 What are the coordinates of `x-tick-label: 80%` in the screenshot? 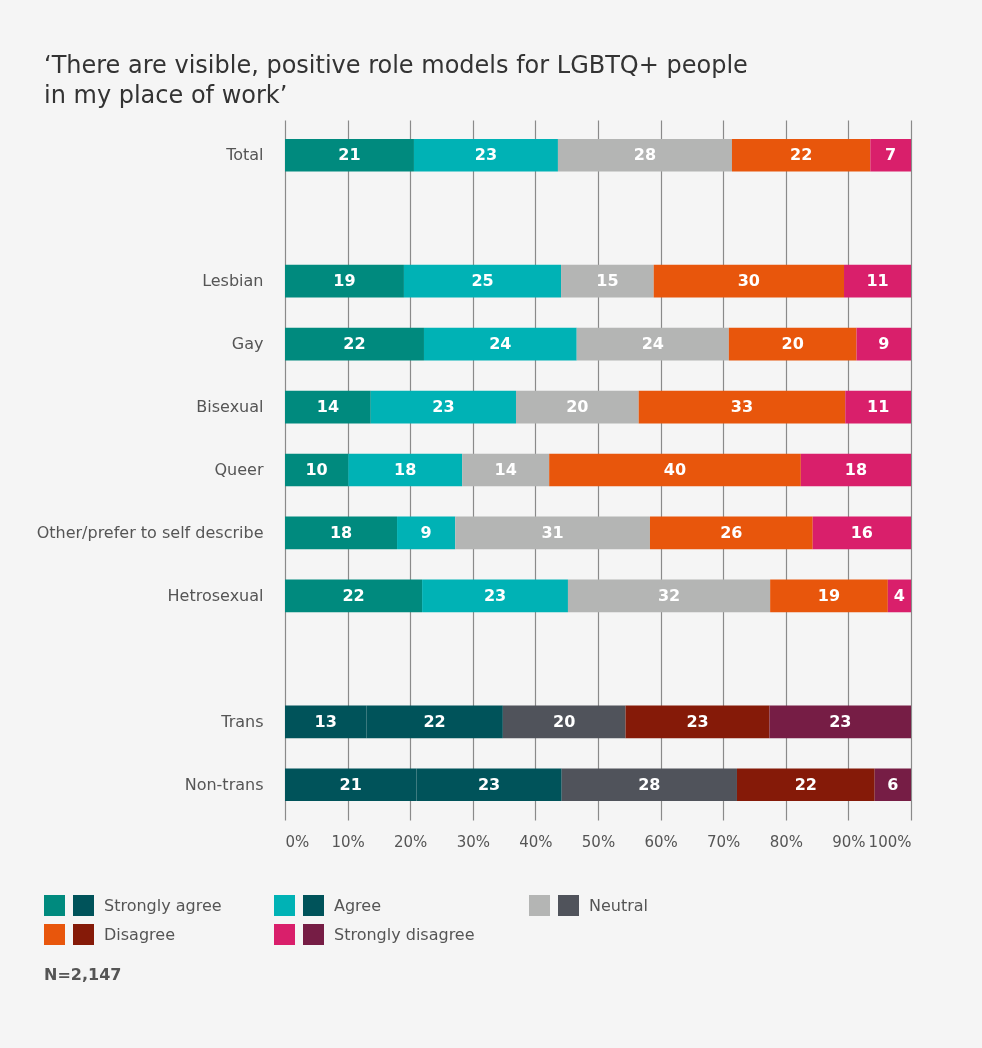 It's located at (786, 841).